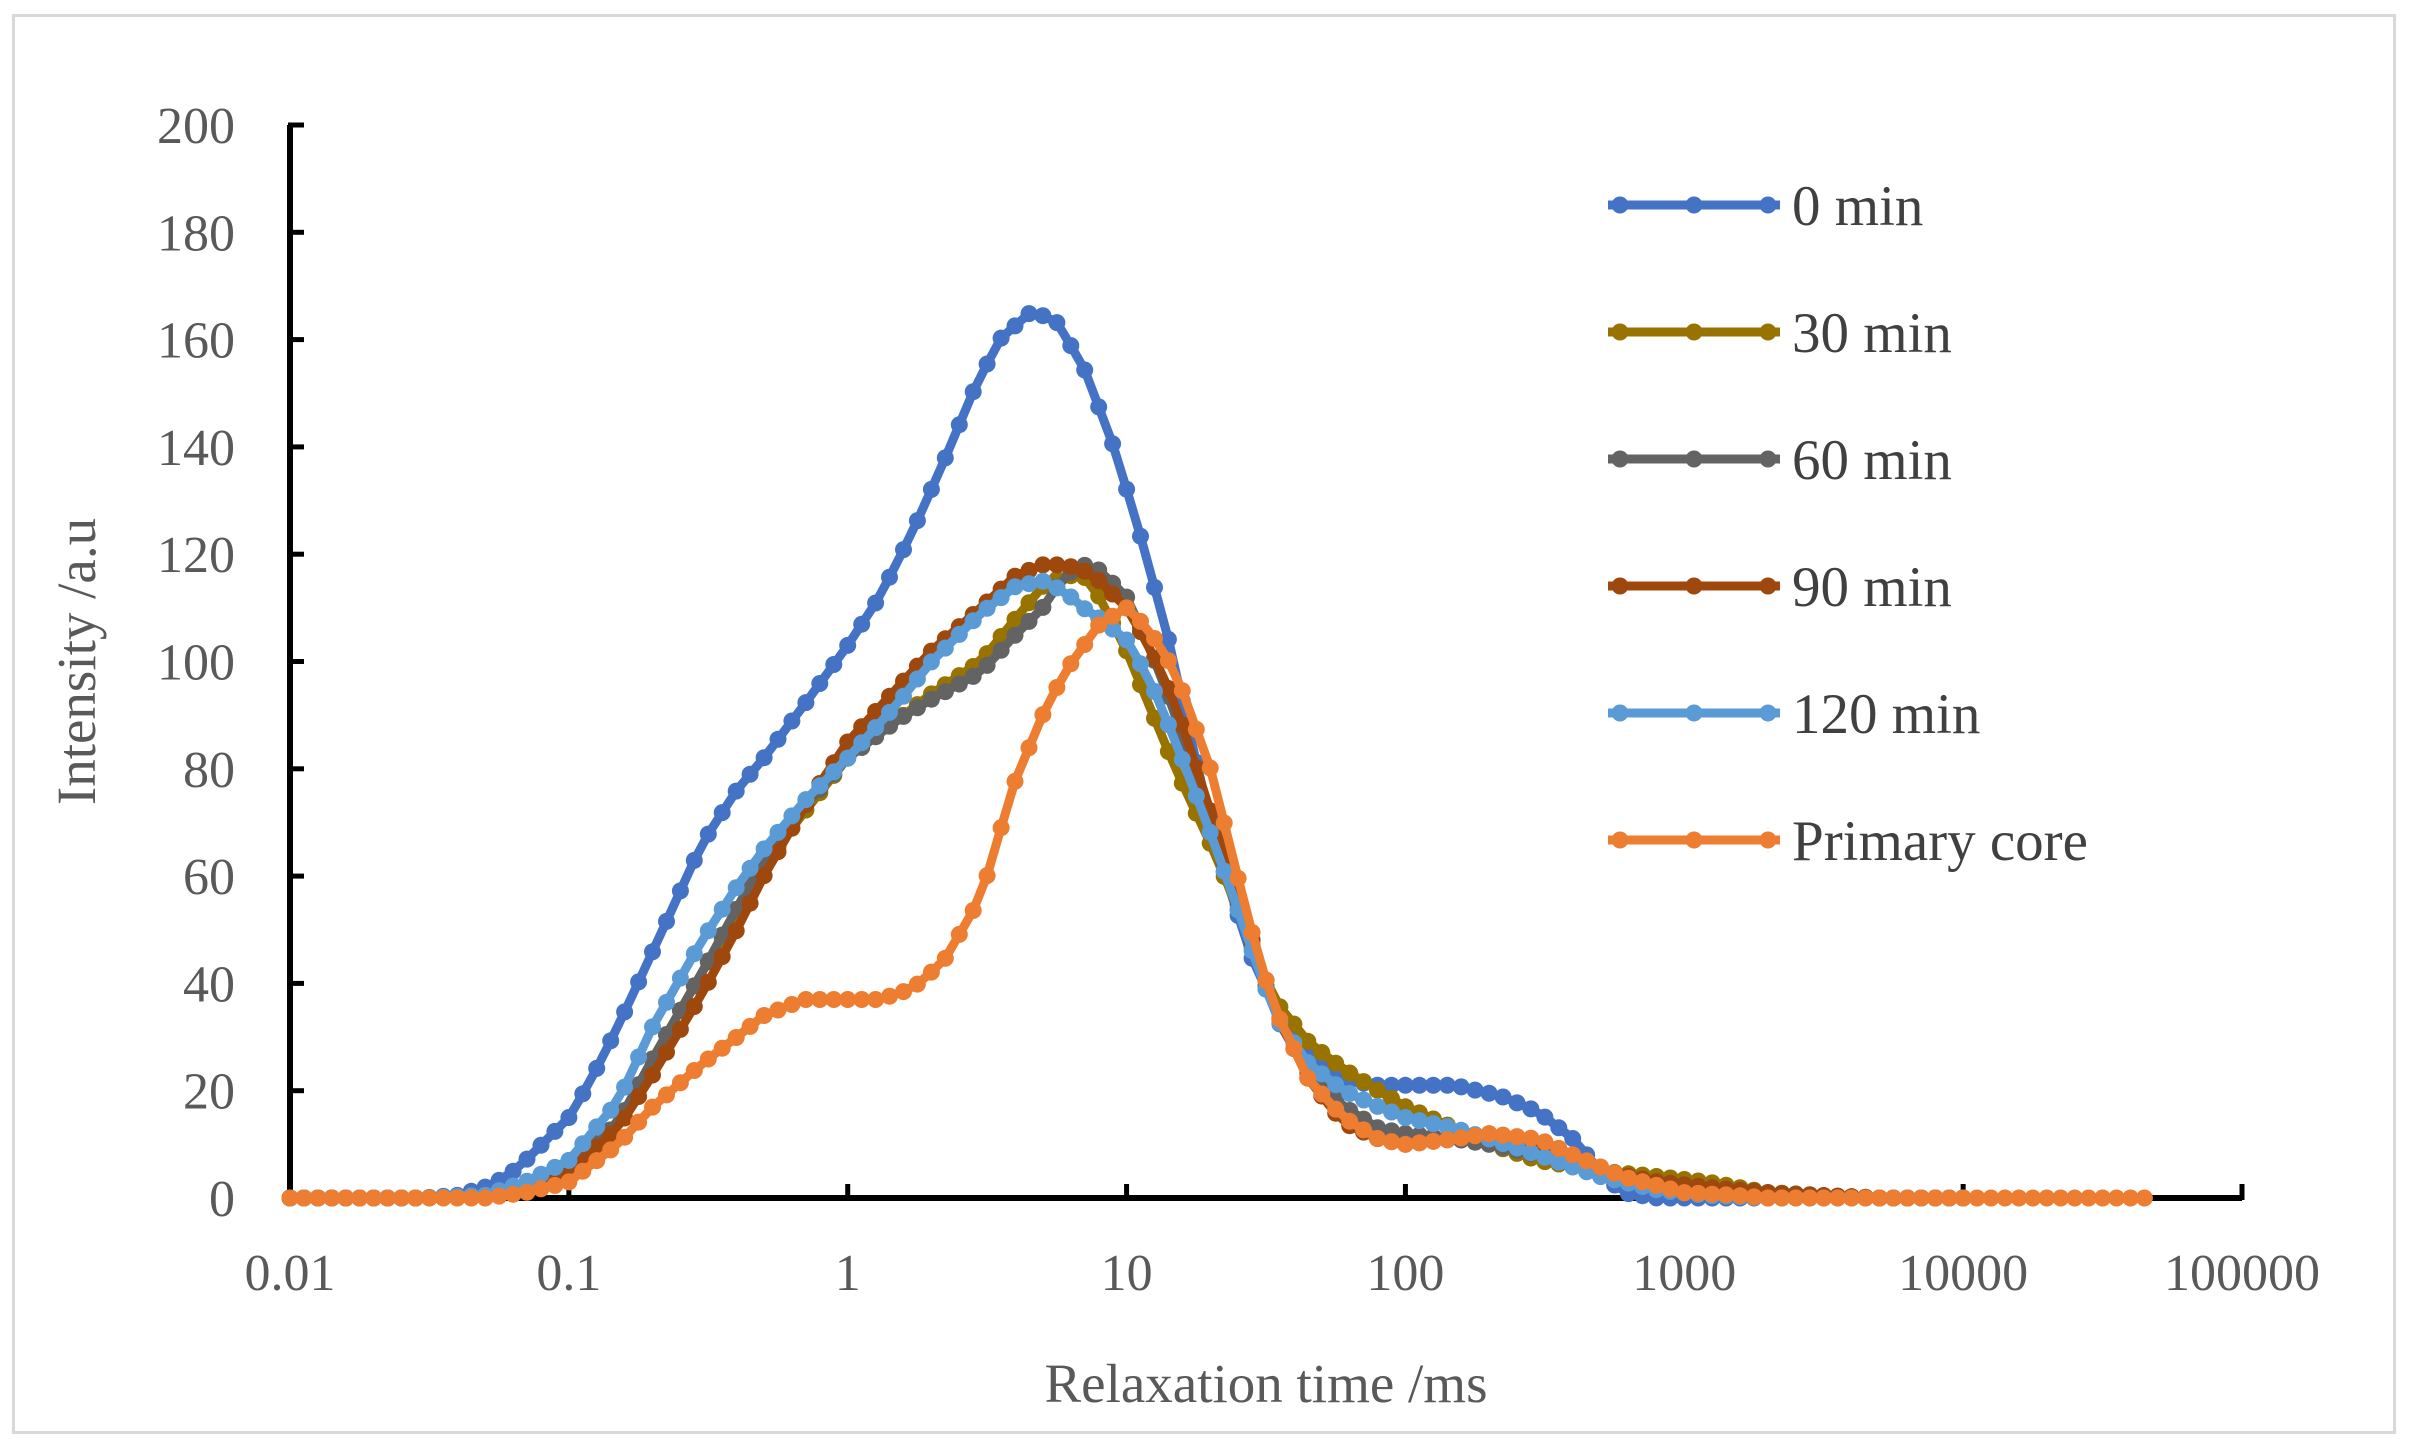 The height and width of the screenshot is (1451, 2411). Describe the element at coordinates (1963, 1273) in the screenshot. I see `x-tick-label: 10000` at that location.